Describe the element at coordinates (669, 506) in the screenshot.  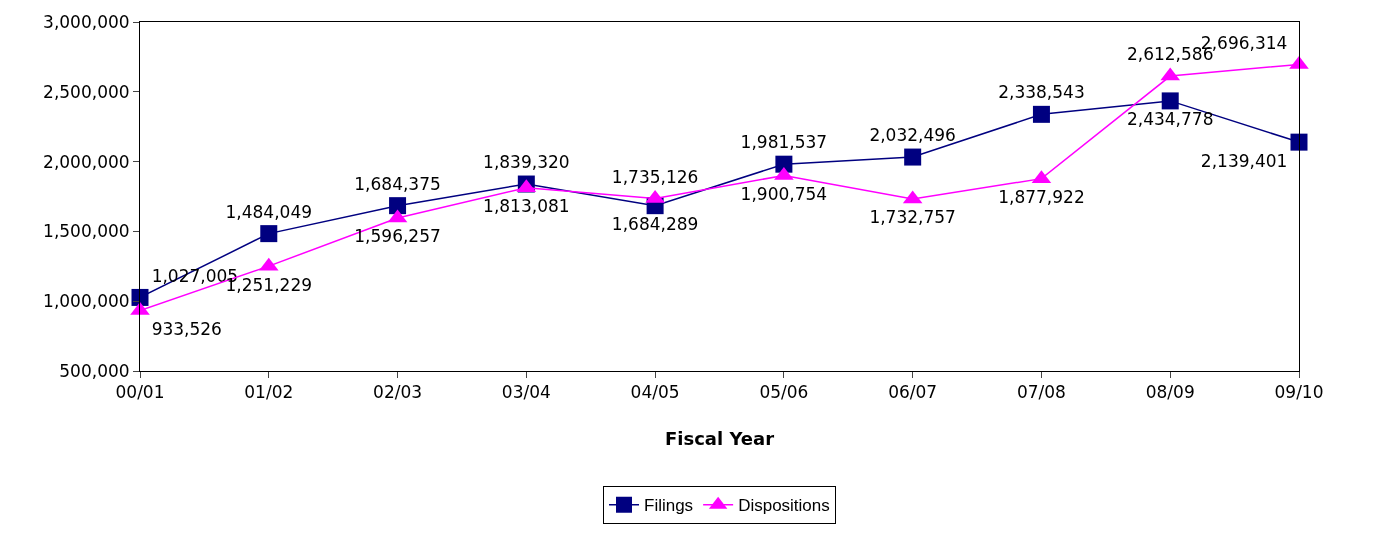
I see `legend-label: Filings` at that location.